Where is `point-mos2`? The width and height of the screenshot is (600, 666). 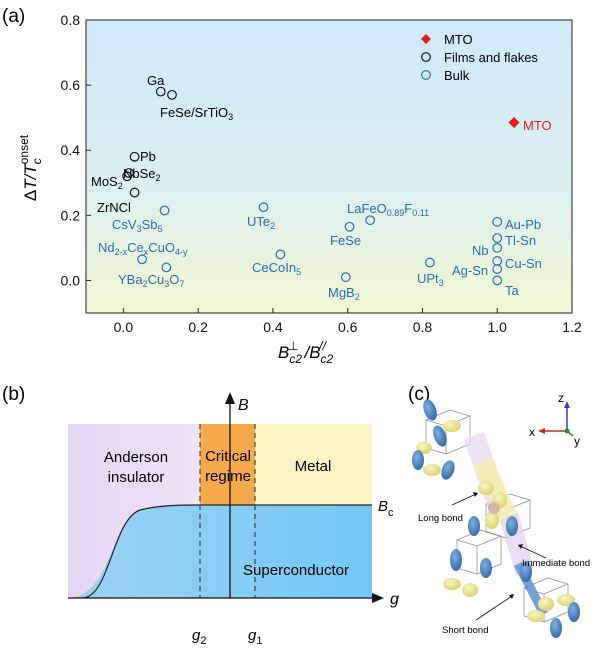
point-mos2 is located at coordinates (127, 176).